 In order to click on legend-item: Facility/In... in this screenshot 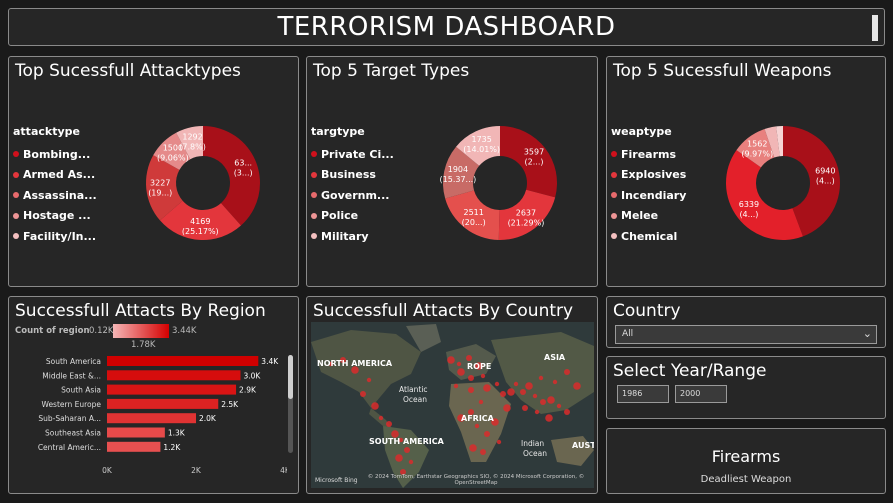, I will do `click(55, 236)`.